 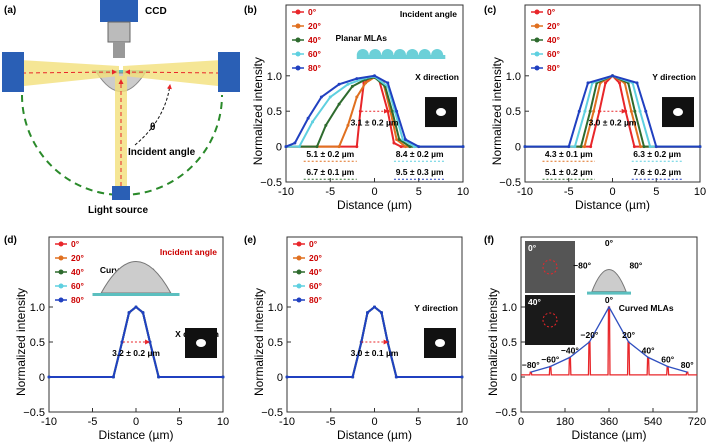 I want to click on x-tick-label: 5, so click(x=656, y=192).